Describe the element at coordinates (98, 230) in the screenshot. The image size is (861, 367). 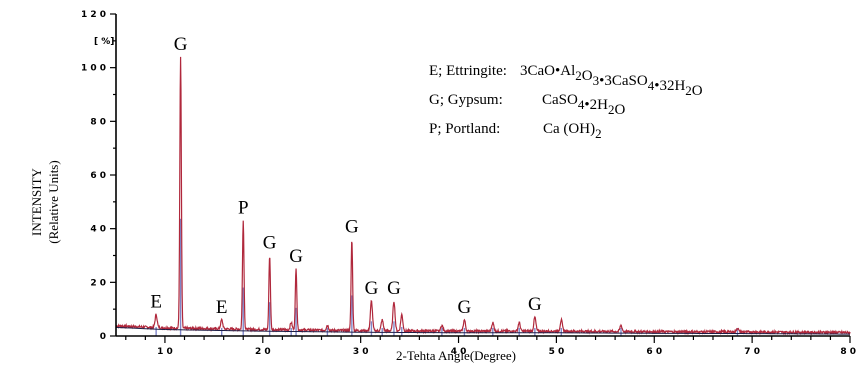
I see `y-tick-label: 4 0` at that location.